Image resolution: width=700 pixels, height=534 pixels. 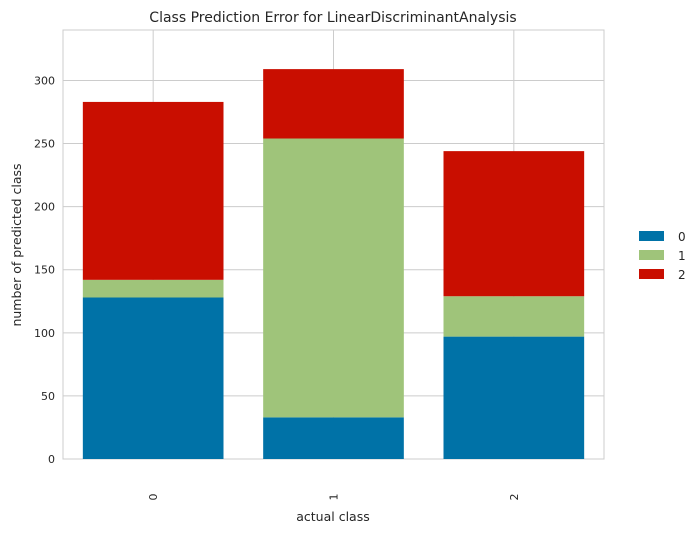 I want to click on y-tick-label-2: 100, so click(x=44, y=333).